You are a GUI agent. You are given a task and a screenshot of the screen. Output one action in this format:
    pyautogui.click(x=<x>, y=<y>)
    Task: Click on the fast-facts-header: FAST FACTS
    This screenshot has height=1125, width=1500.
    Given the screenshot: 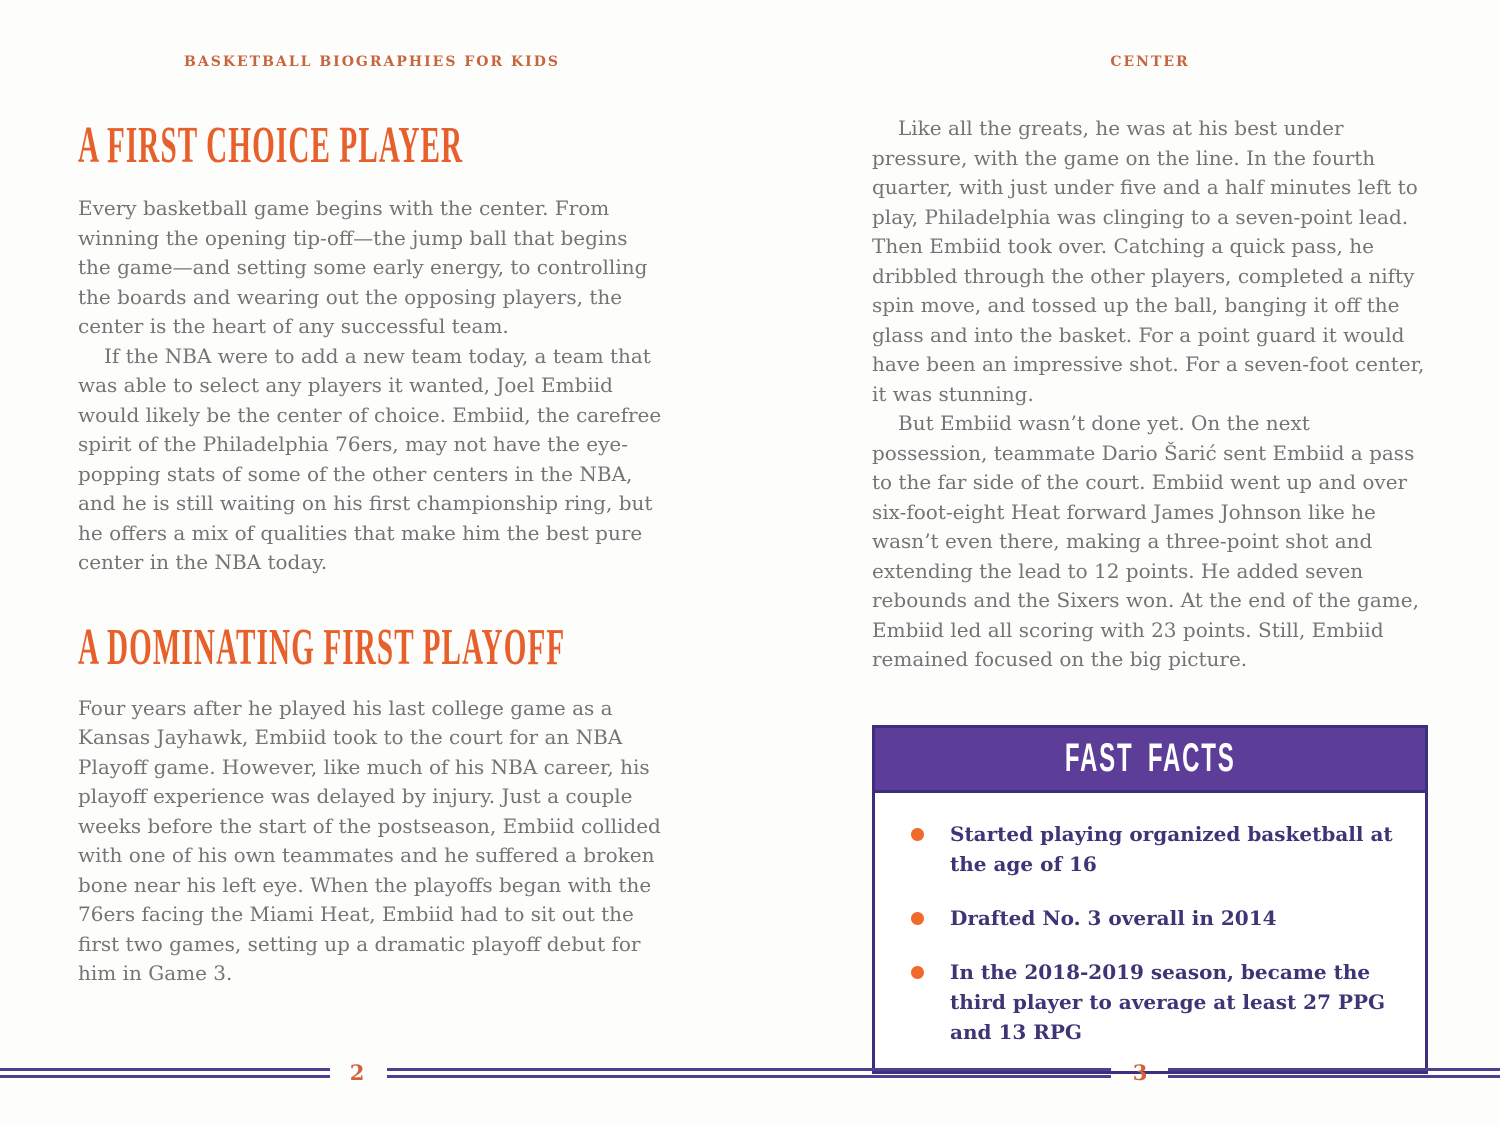 What is the action you would take?
    pyautogui.click(x=1150, y=760)
    